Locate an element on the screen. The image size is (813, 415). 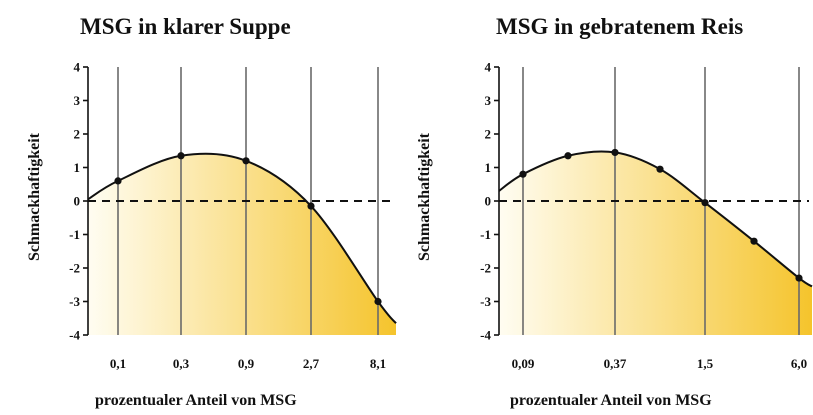
x-tick-label: 0,09 is located at coordinates (523, 363).